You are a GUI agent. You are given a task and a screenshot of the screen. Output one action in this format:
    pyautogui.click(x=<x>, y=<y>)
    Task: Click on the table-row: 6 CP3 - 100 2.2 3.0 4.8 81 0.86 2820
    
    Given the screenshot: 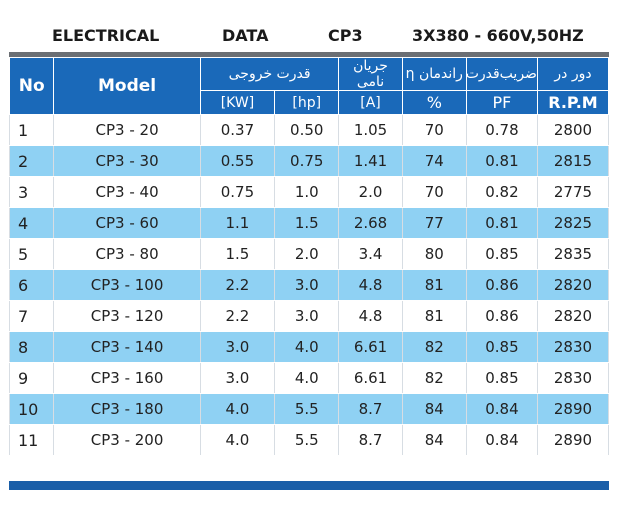 What is the action you would take?
    pyautogui.click(x=309, y=285)
    